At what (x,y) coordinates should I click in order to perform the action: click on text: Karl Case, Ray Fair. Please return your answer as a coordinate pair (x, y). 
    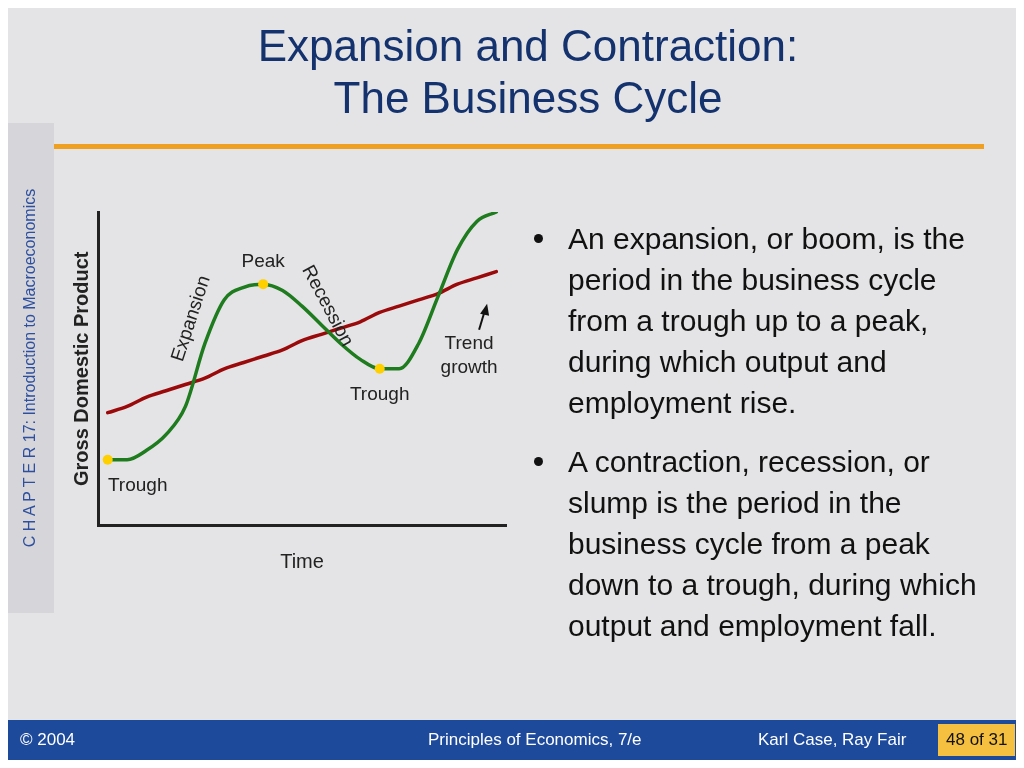
    Looking at the image, I should click on (832, 740).